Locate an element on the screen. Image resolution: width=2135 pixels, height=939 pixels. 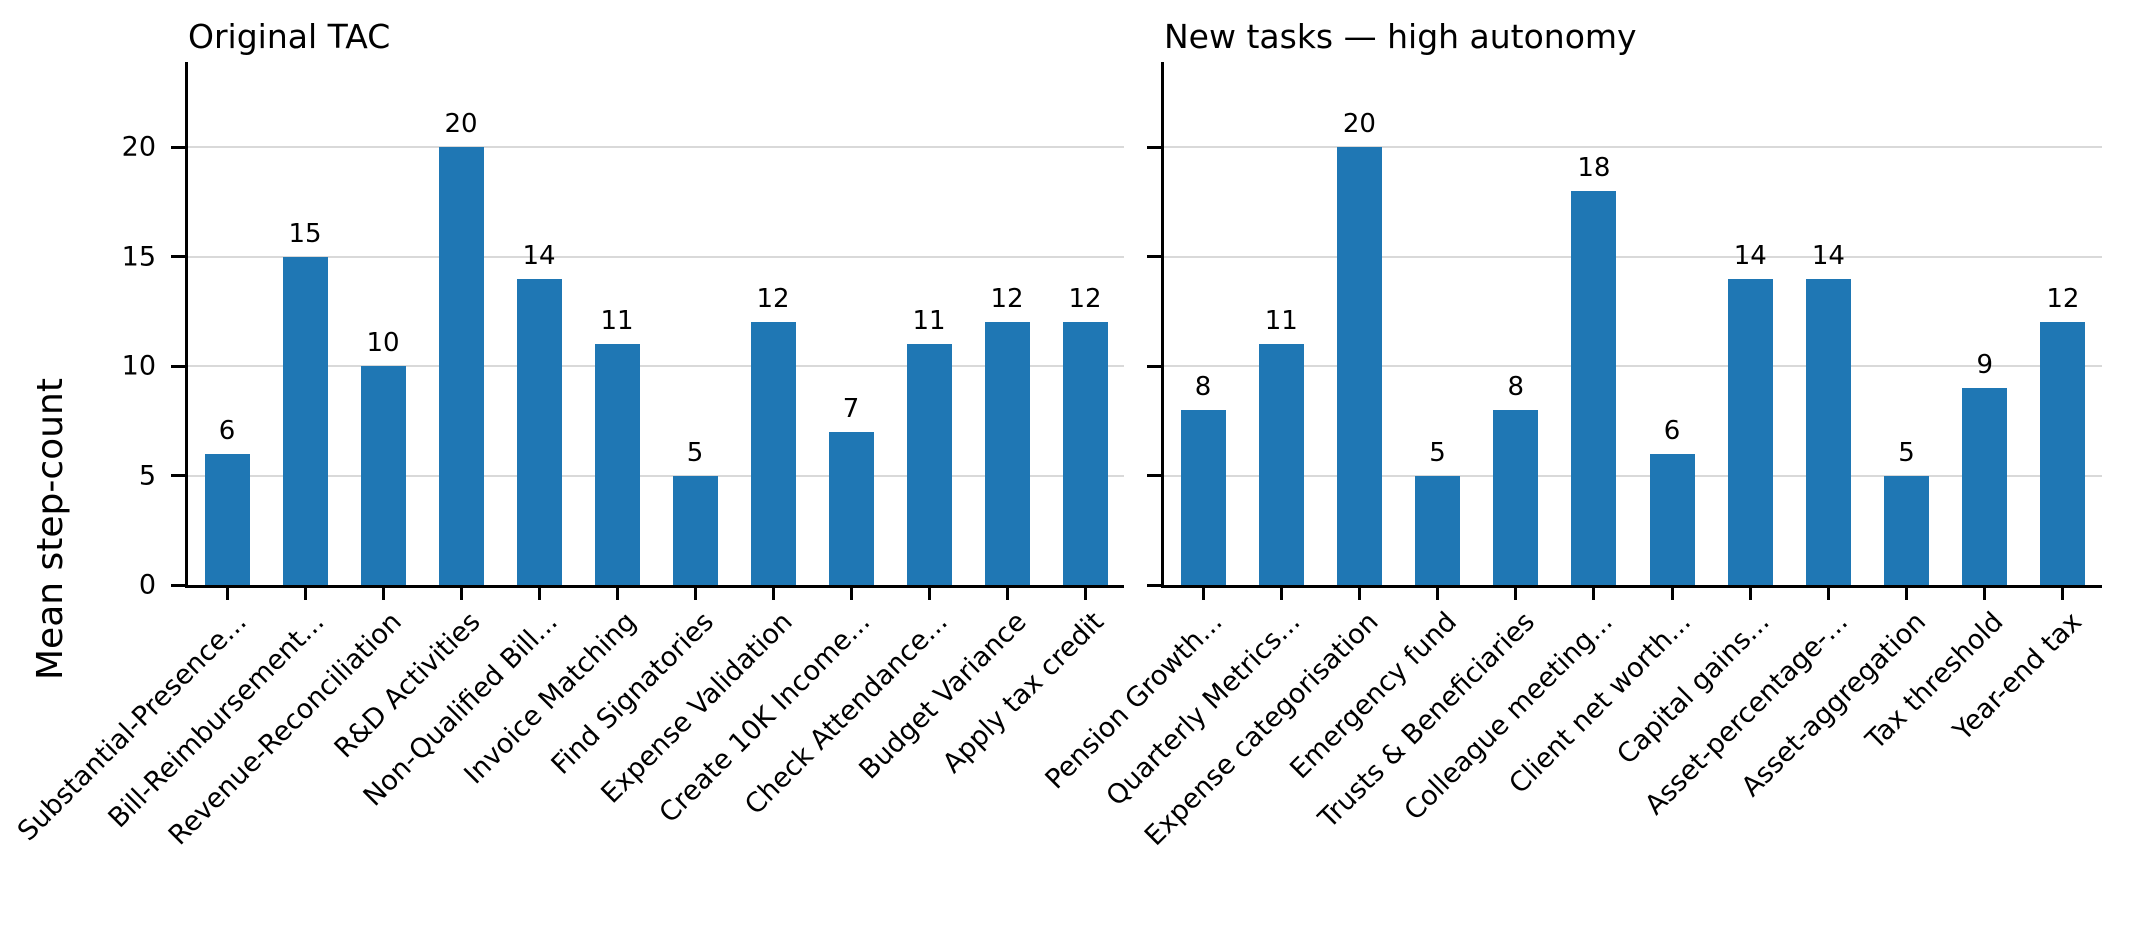
y-tick-label: 10 is located at coordinates (138, 366).